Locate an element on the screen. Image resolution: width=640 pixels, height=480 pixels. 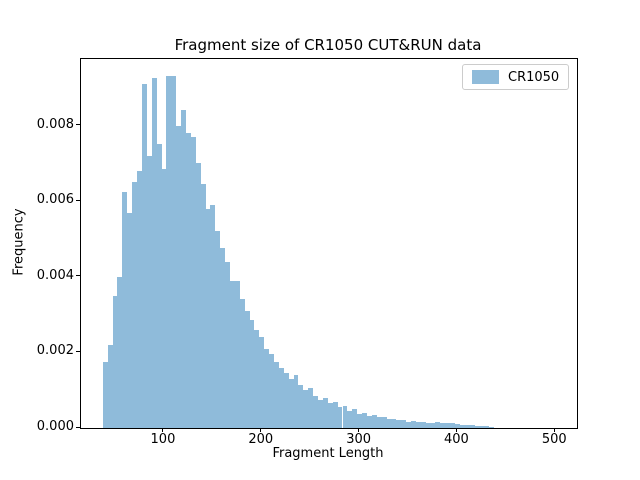
legend-label: CR1050 is located at coordinates (534, 77).